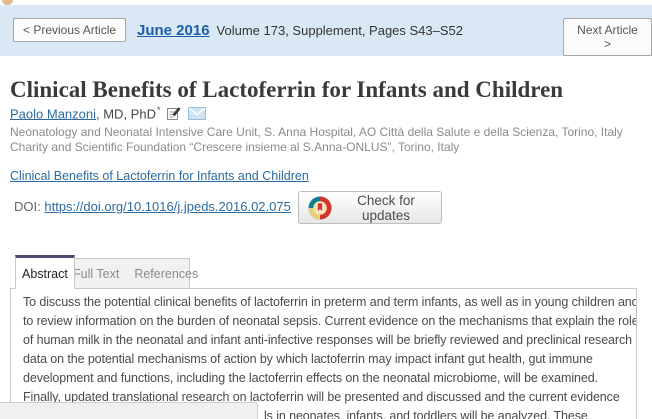  What do you see at coordinates (173, 30) in the screenshot?
I see `issue-date-link: June 2016` at bounding box center [173, 30].